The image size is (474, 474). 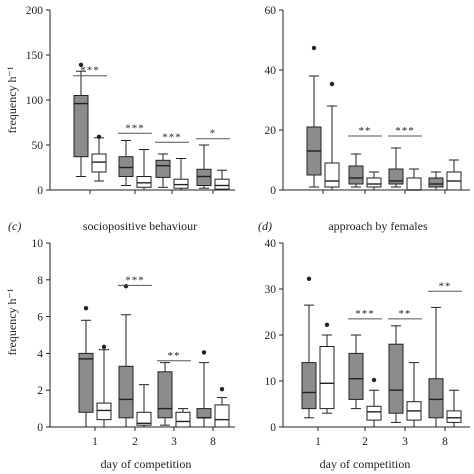 What do you see at coordinates (40, 391) in the screenshot?
I see `y-tick-label: 2` at bounding box center [40, 391].